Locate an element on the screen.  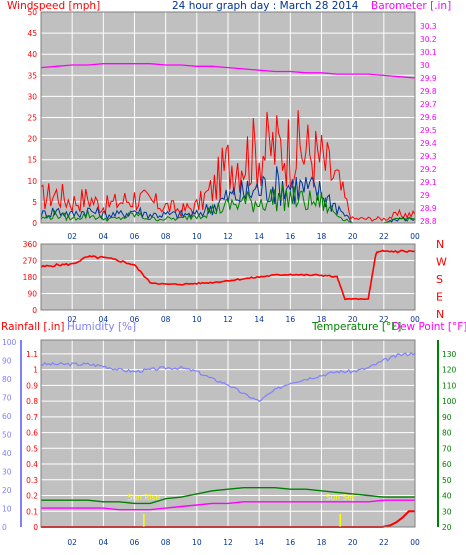
rainfall-tick-label: 0 is located at coordinates (35, 527).